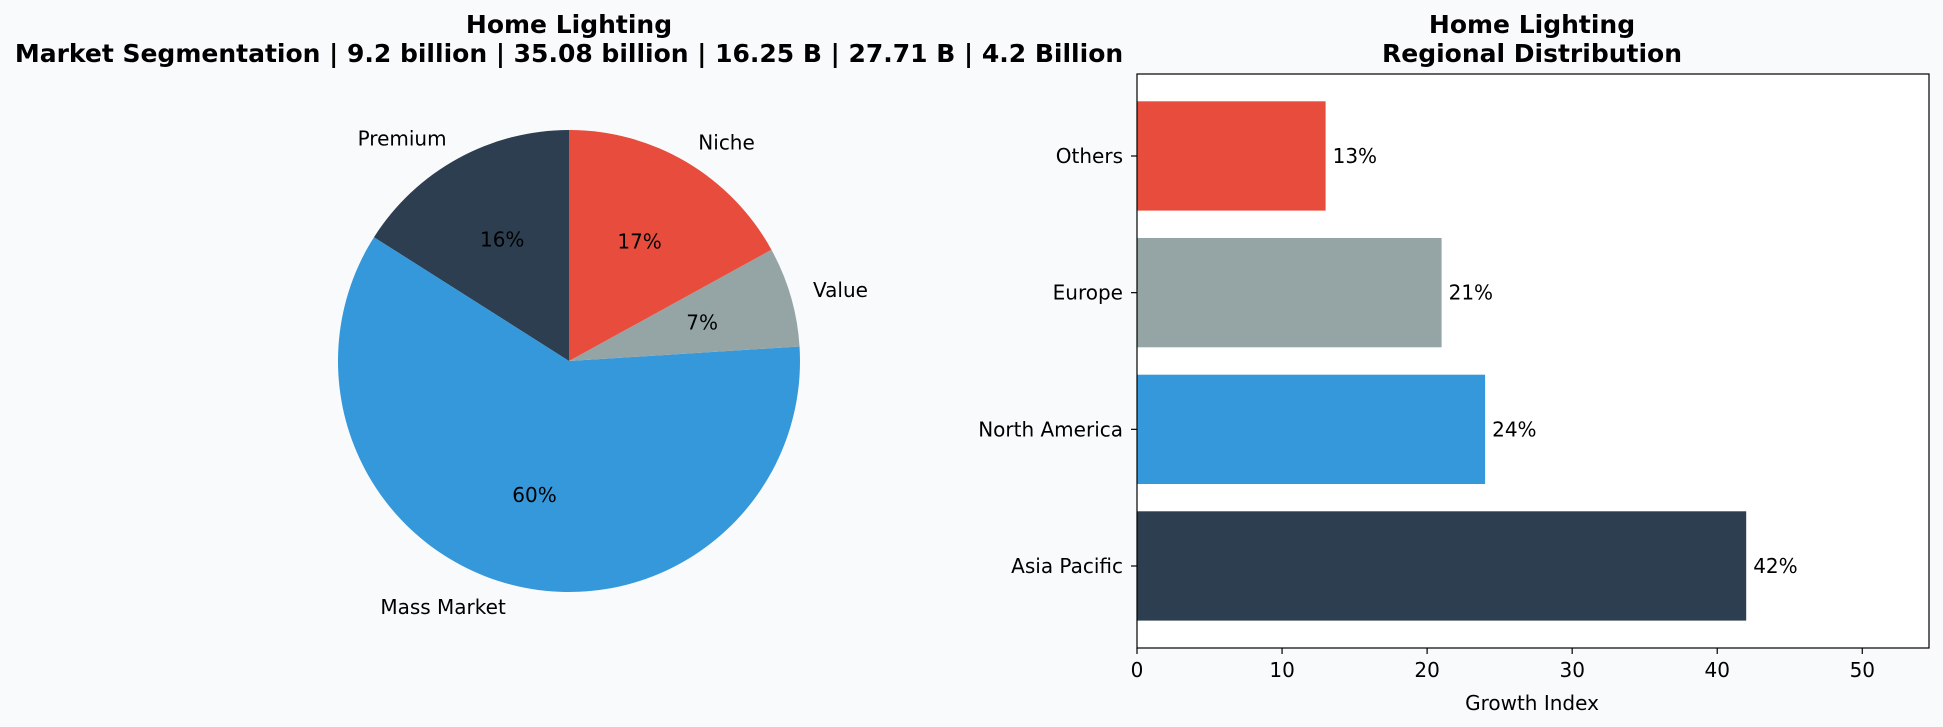  What do you see at coordinates (569, 24) in the screenshot?
I see `pie-title: Home Lighting` at bounding box center [569, 24].